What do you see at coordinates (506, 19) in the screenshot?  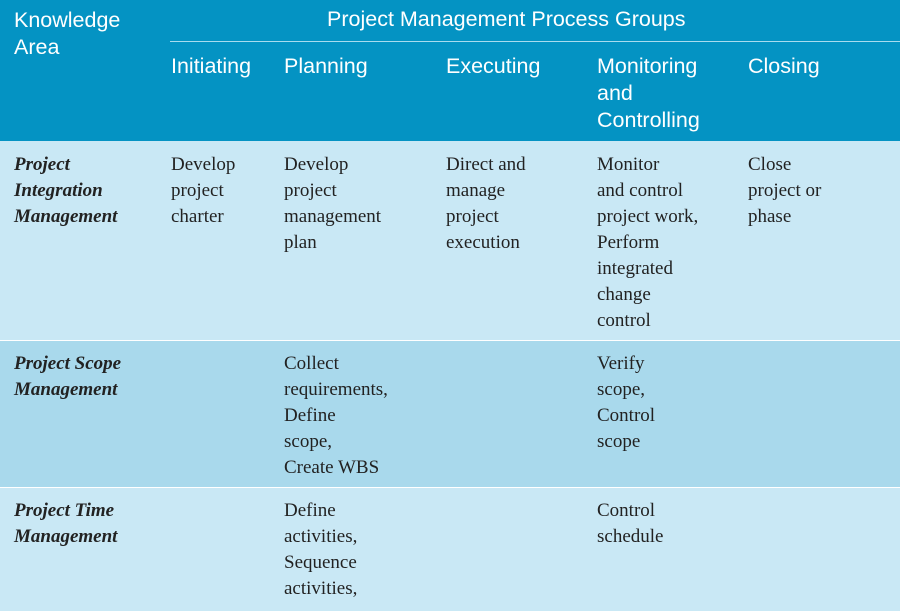 I see `header-process-groups-title: Project Management Process Groups` at bounding box center [506, 19].